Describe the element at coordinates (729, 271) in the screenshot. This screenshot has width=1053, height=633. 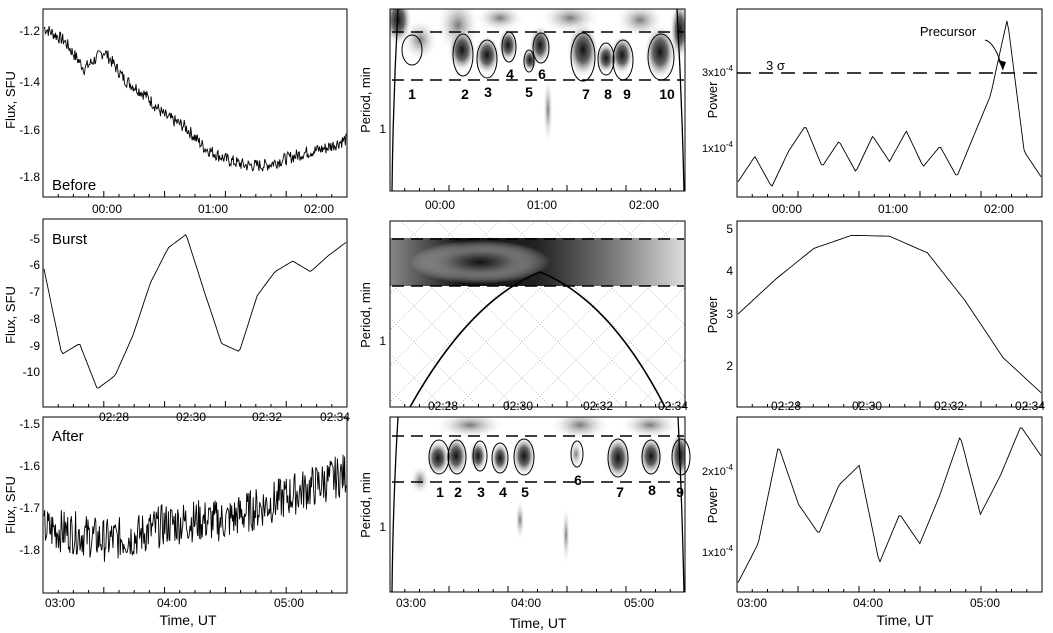
I see `burst-power-ytick-1: 4` at that location.